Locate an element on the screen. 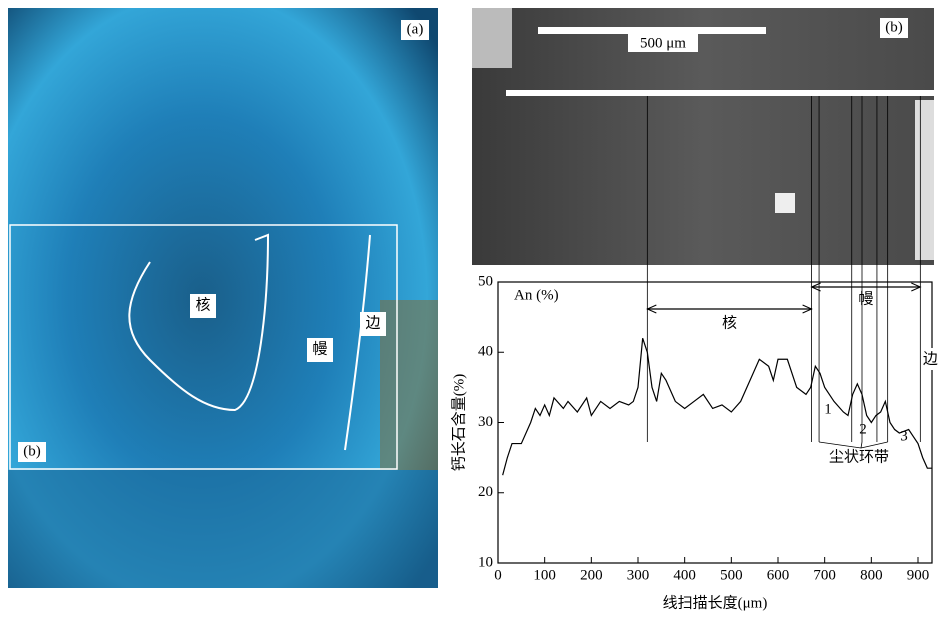 The height and width of the screenshot is (619, 944). x-tick-label: 200 is located at coordinates (591, 575).